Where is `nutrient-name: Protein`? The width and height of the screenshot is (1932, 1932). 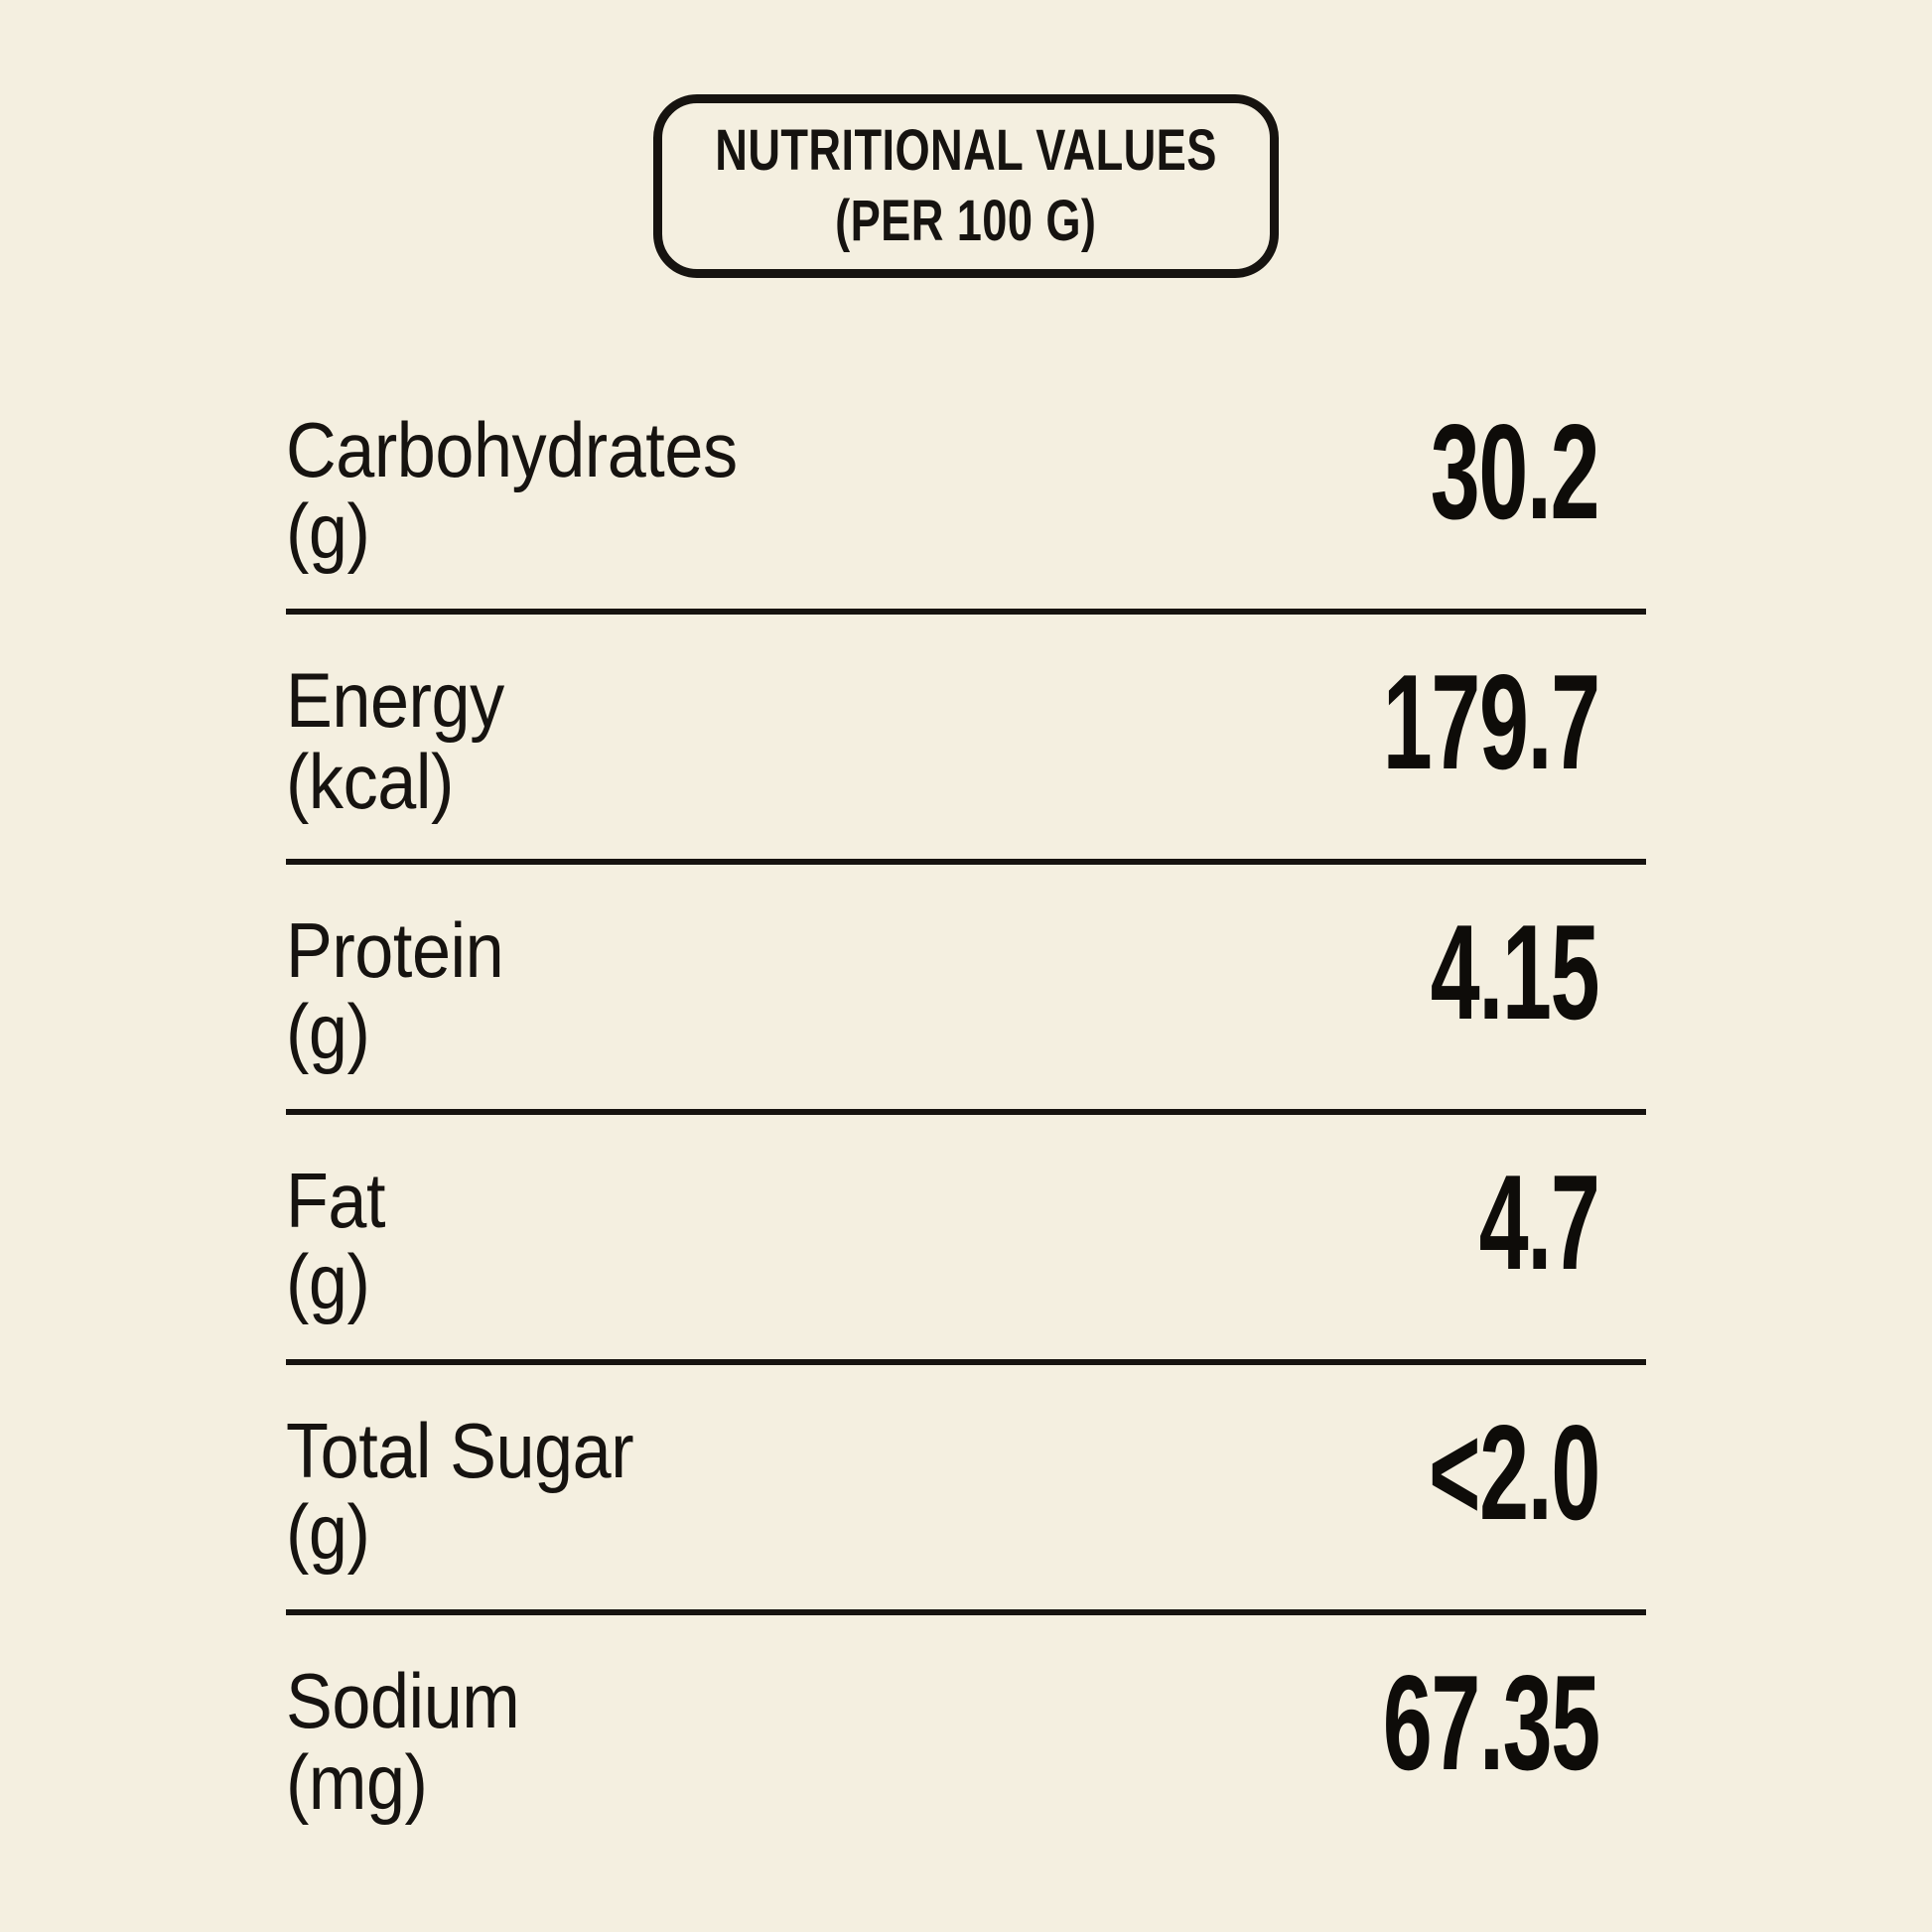 nutrient-name: Protein is located at coordinates (395, 950).